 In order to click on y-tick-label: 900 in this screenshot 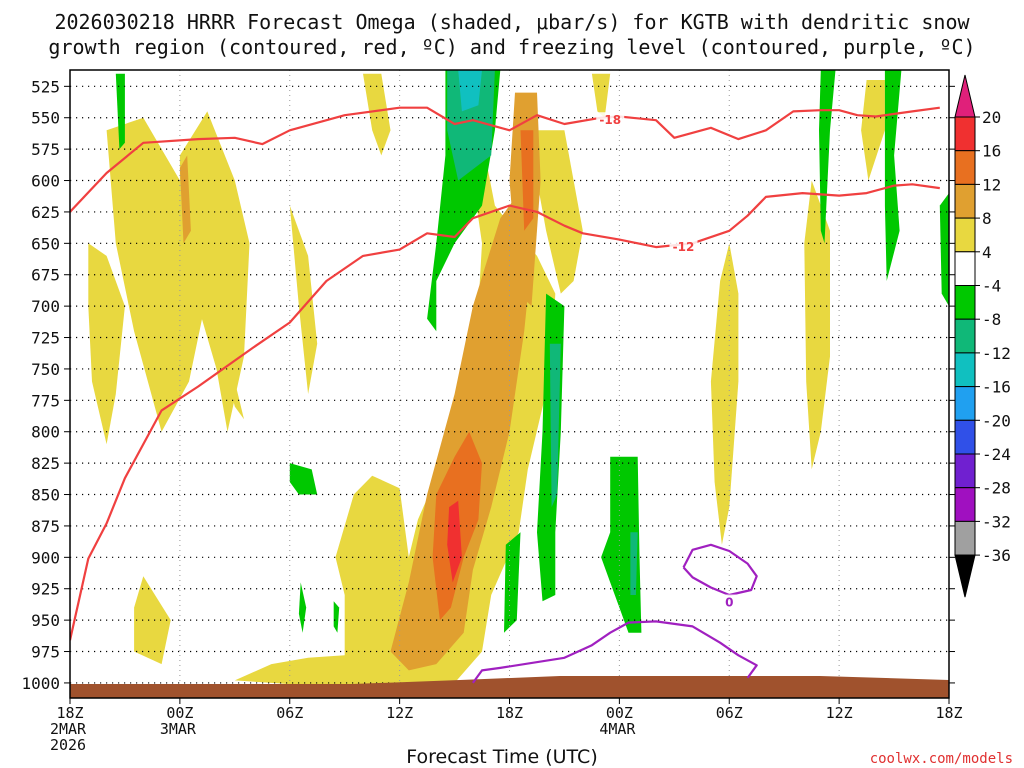, I will do `click(45, 557)`.